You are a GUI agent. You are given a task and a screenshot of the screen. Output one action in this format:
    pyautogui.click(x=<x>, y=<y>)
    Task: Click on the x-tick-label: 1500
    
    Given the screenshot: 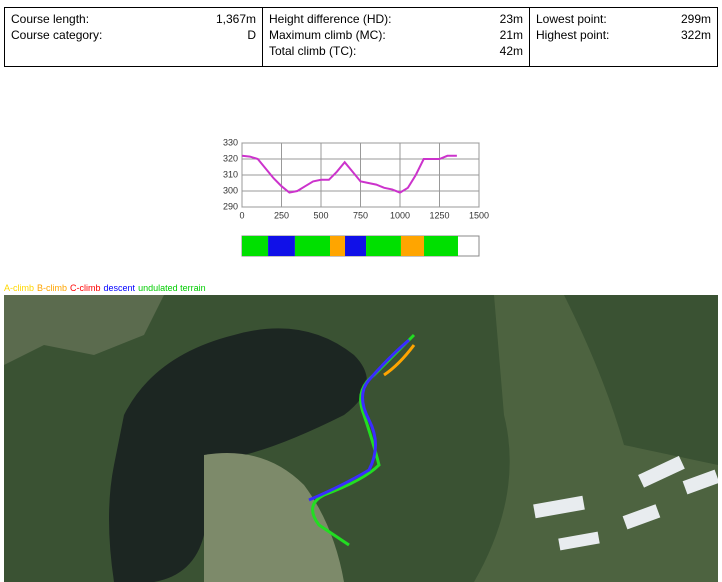 What is the action you would take?
    pyautogui.click(x=479, y=215)
    